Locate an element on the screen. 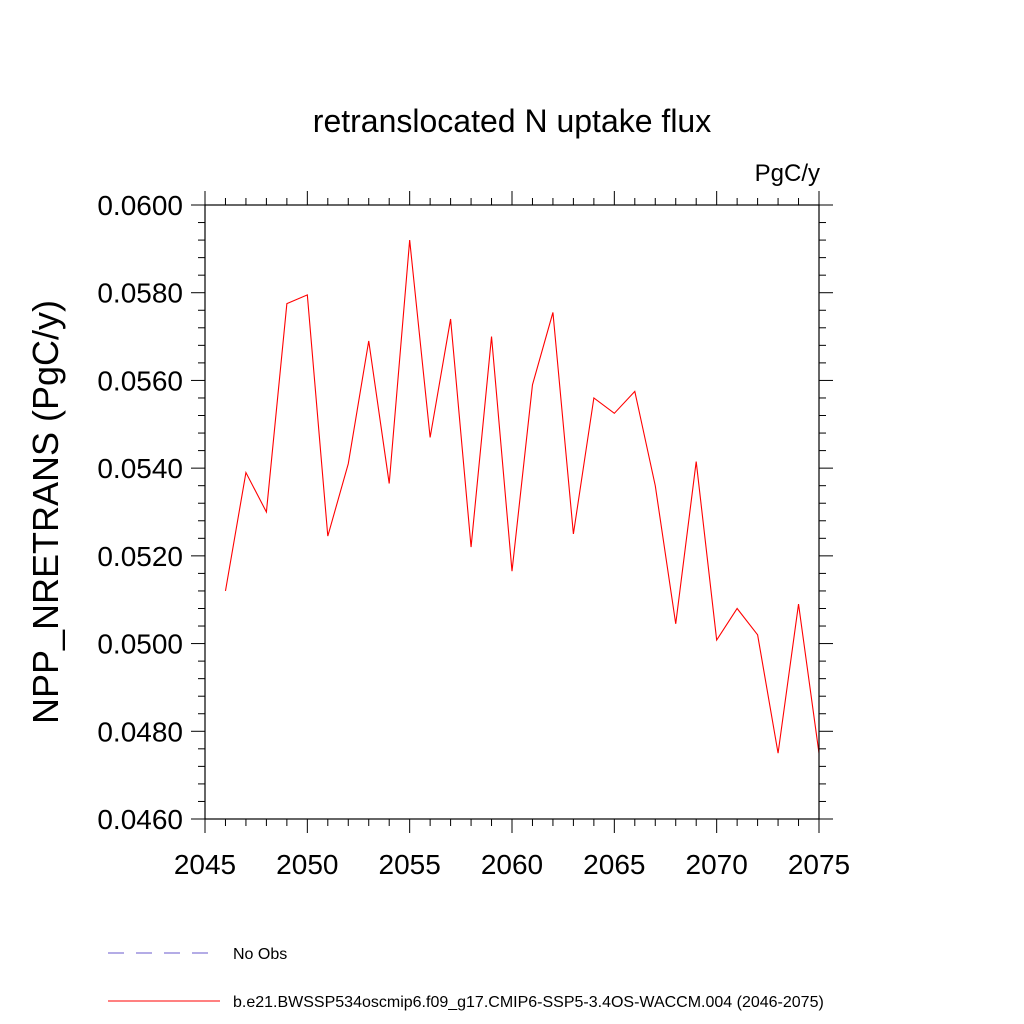 The height and width of the screenshot is (1024, 1024). x-tick-label: 2050 is located at coordinates (307, 864).